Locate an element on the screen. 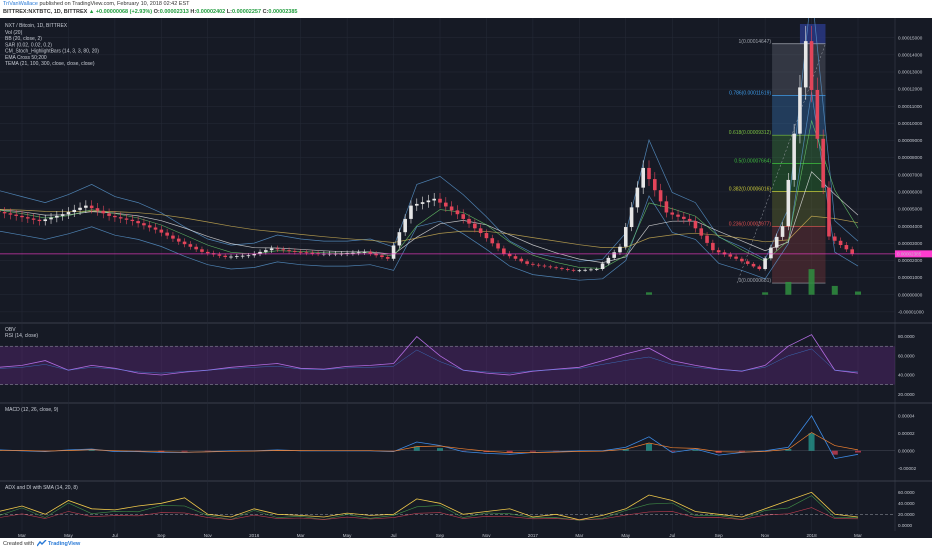 This screenshot has height=550, width=932. y-tick-label: 0.00005000 is located at coordinates (910, 209).